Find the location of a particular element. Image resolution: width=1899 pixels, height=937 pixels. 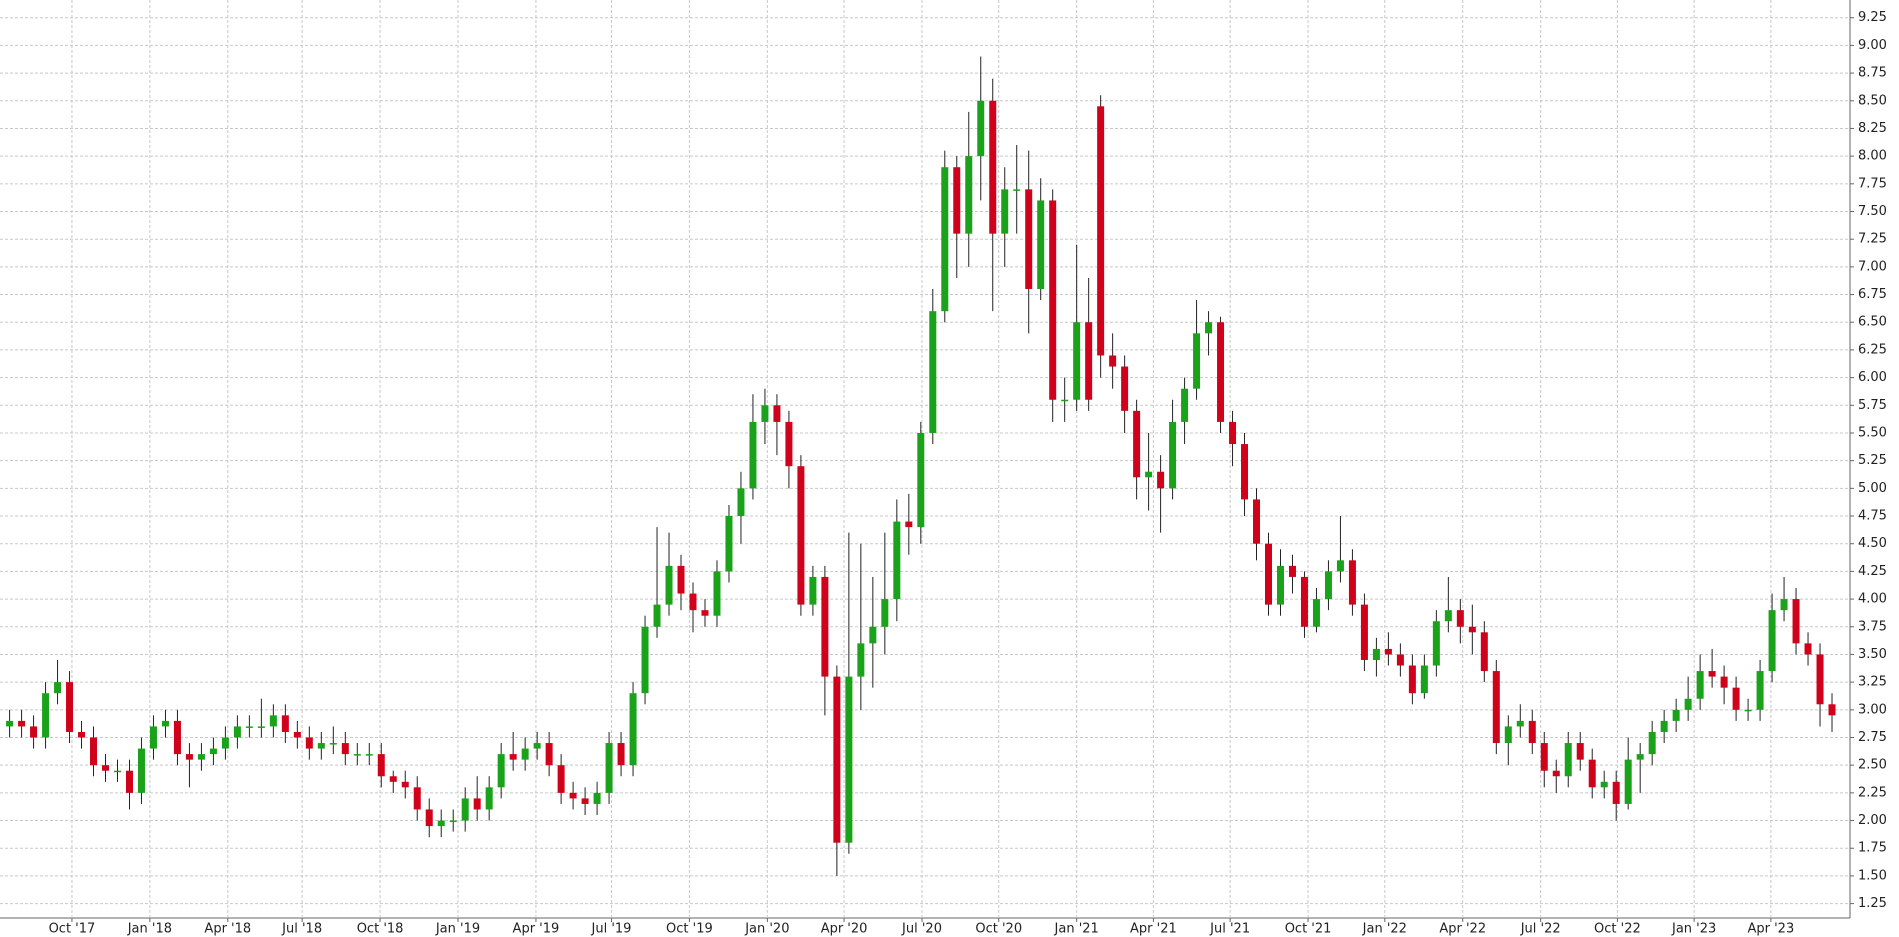

y-tick-label: 2.50 is located at coordinates (1872, 765).